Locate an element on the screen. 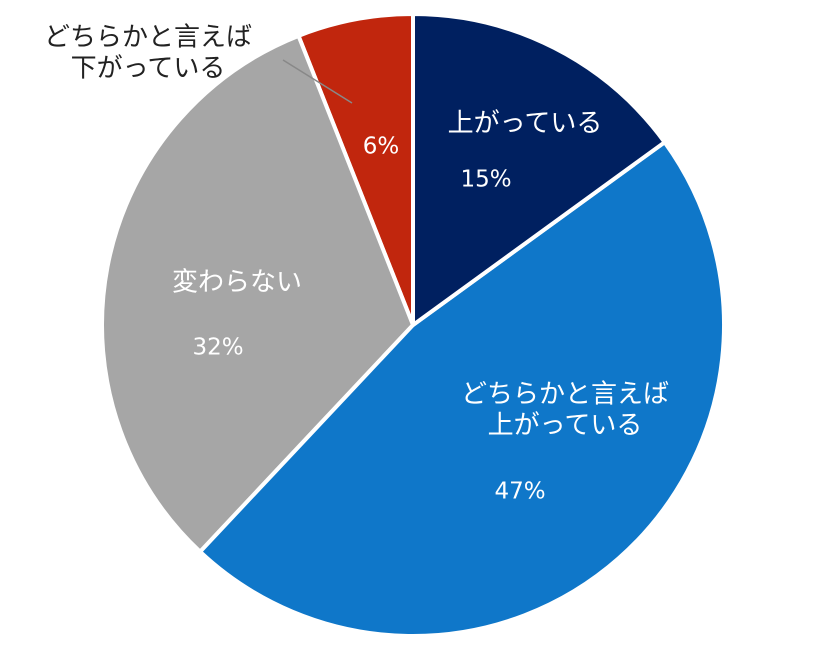 This screenshot has width=840, height=659. data-label: 15% is located at coordinates (486, 179).